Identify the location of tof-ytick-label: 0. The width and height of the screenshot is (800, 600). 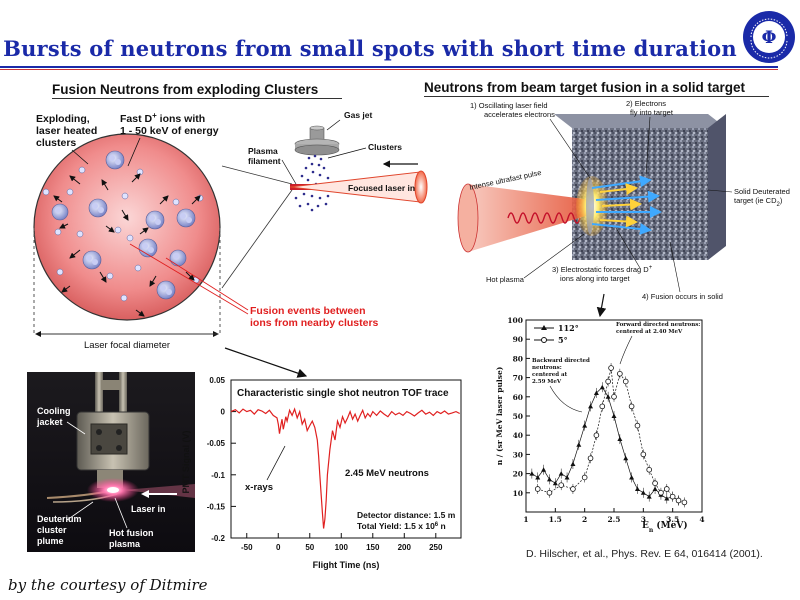
(223, 412).